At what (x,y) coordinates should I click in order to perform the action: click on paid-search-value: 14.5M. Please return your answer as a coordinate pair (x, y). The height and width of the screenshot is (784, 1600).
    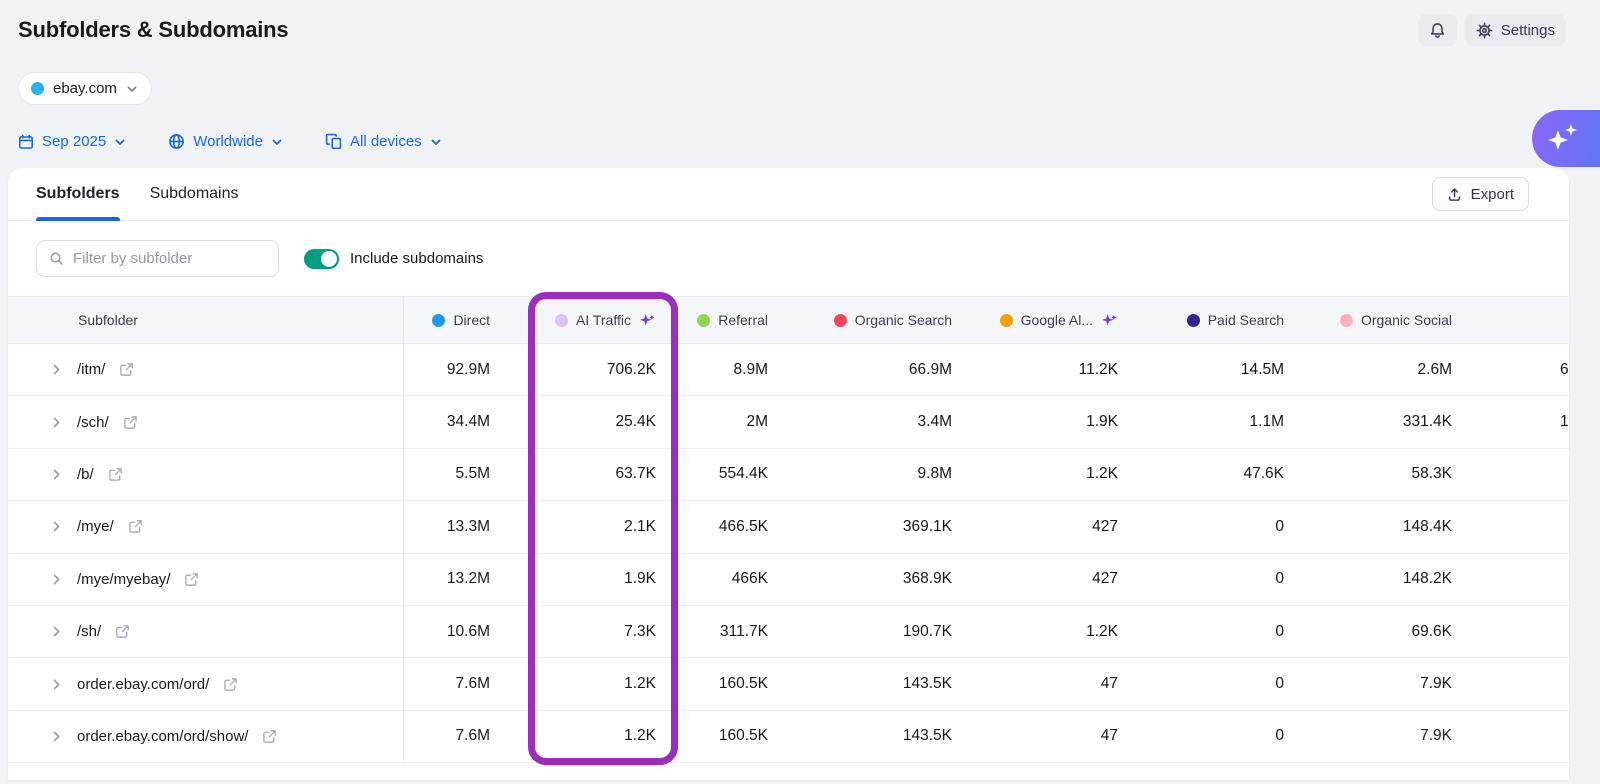
    Looking at the image, I should click on (1262, 369).